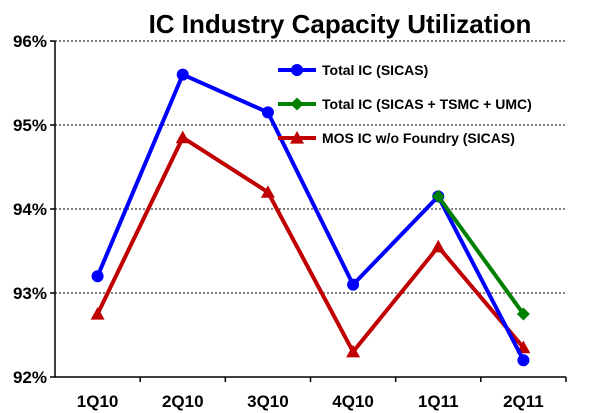  I want to click on y-axis-tick-labels: 92% 93% 94% 95% 96%, so click(30, 209).